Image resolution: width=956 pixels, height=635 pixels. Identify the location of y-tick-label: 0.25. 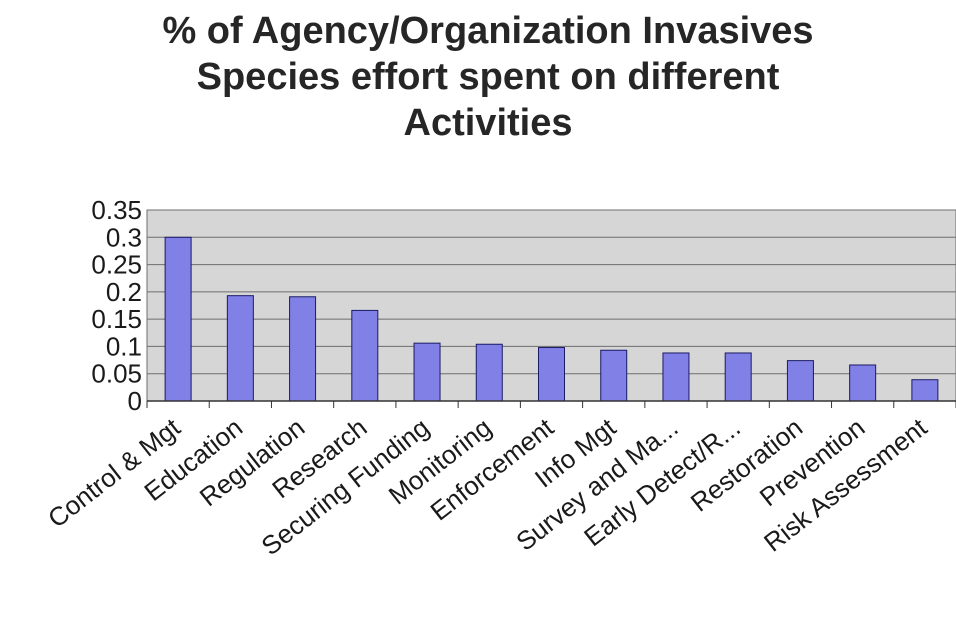
(116, 265).